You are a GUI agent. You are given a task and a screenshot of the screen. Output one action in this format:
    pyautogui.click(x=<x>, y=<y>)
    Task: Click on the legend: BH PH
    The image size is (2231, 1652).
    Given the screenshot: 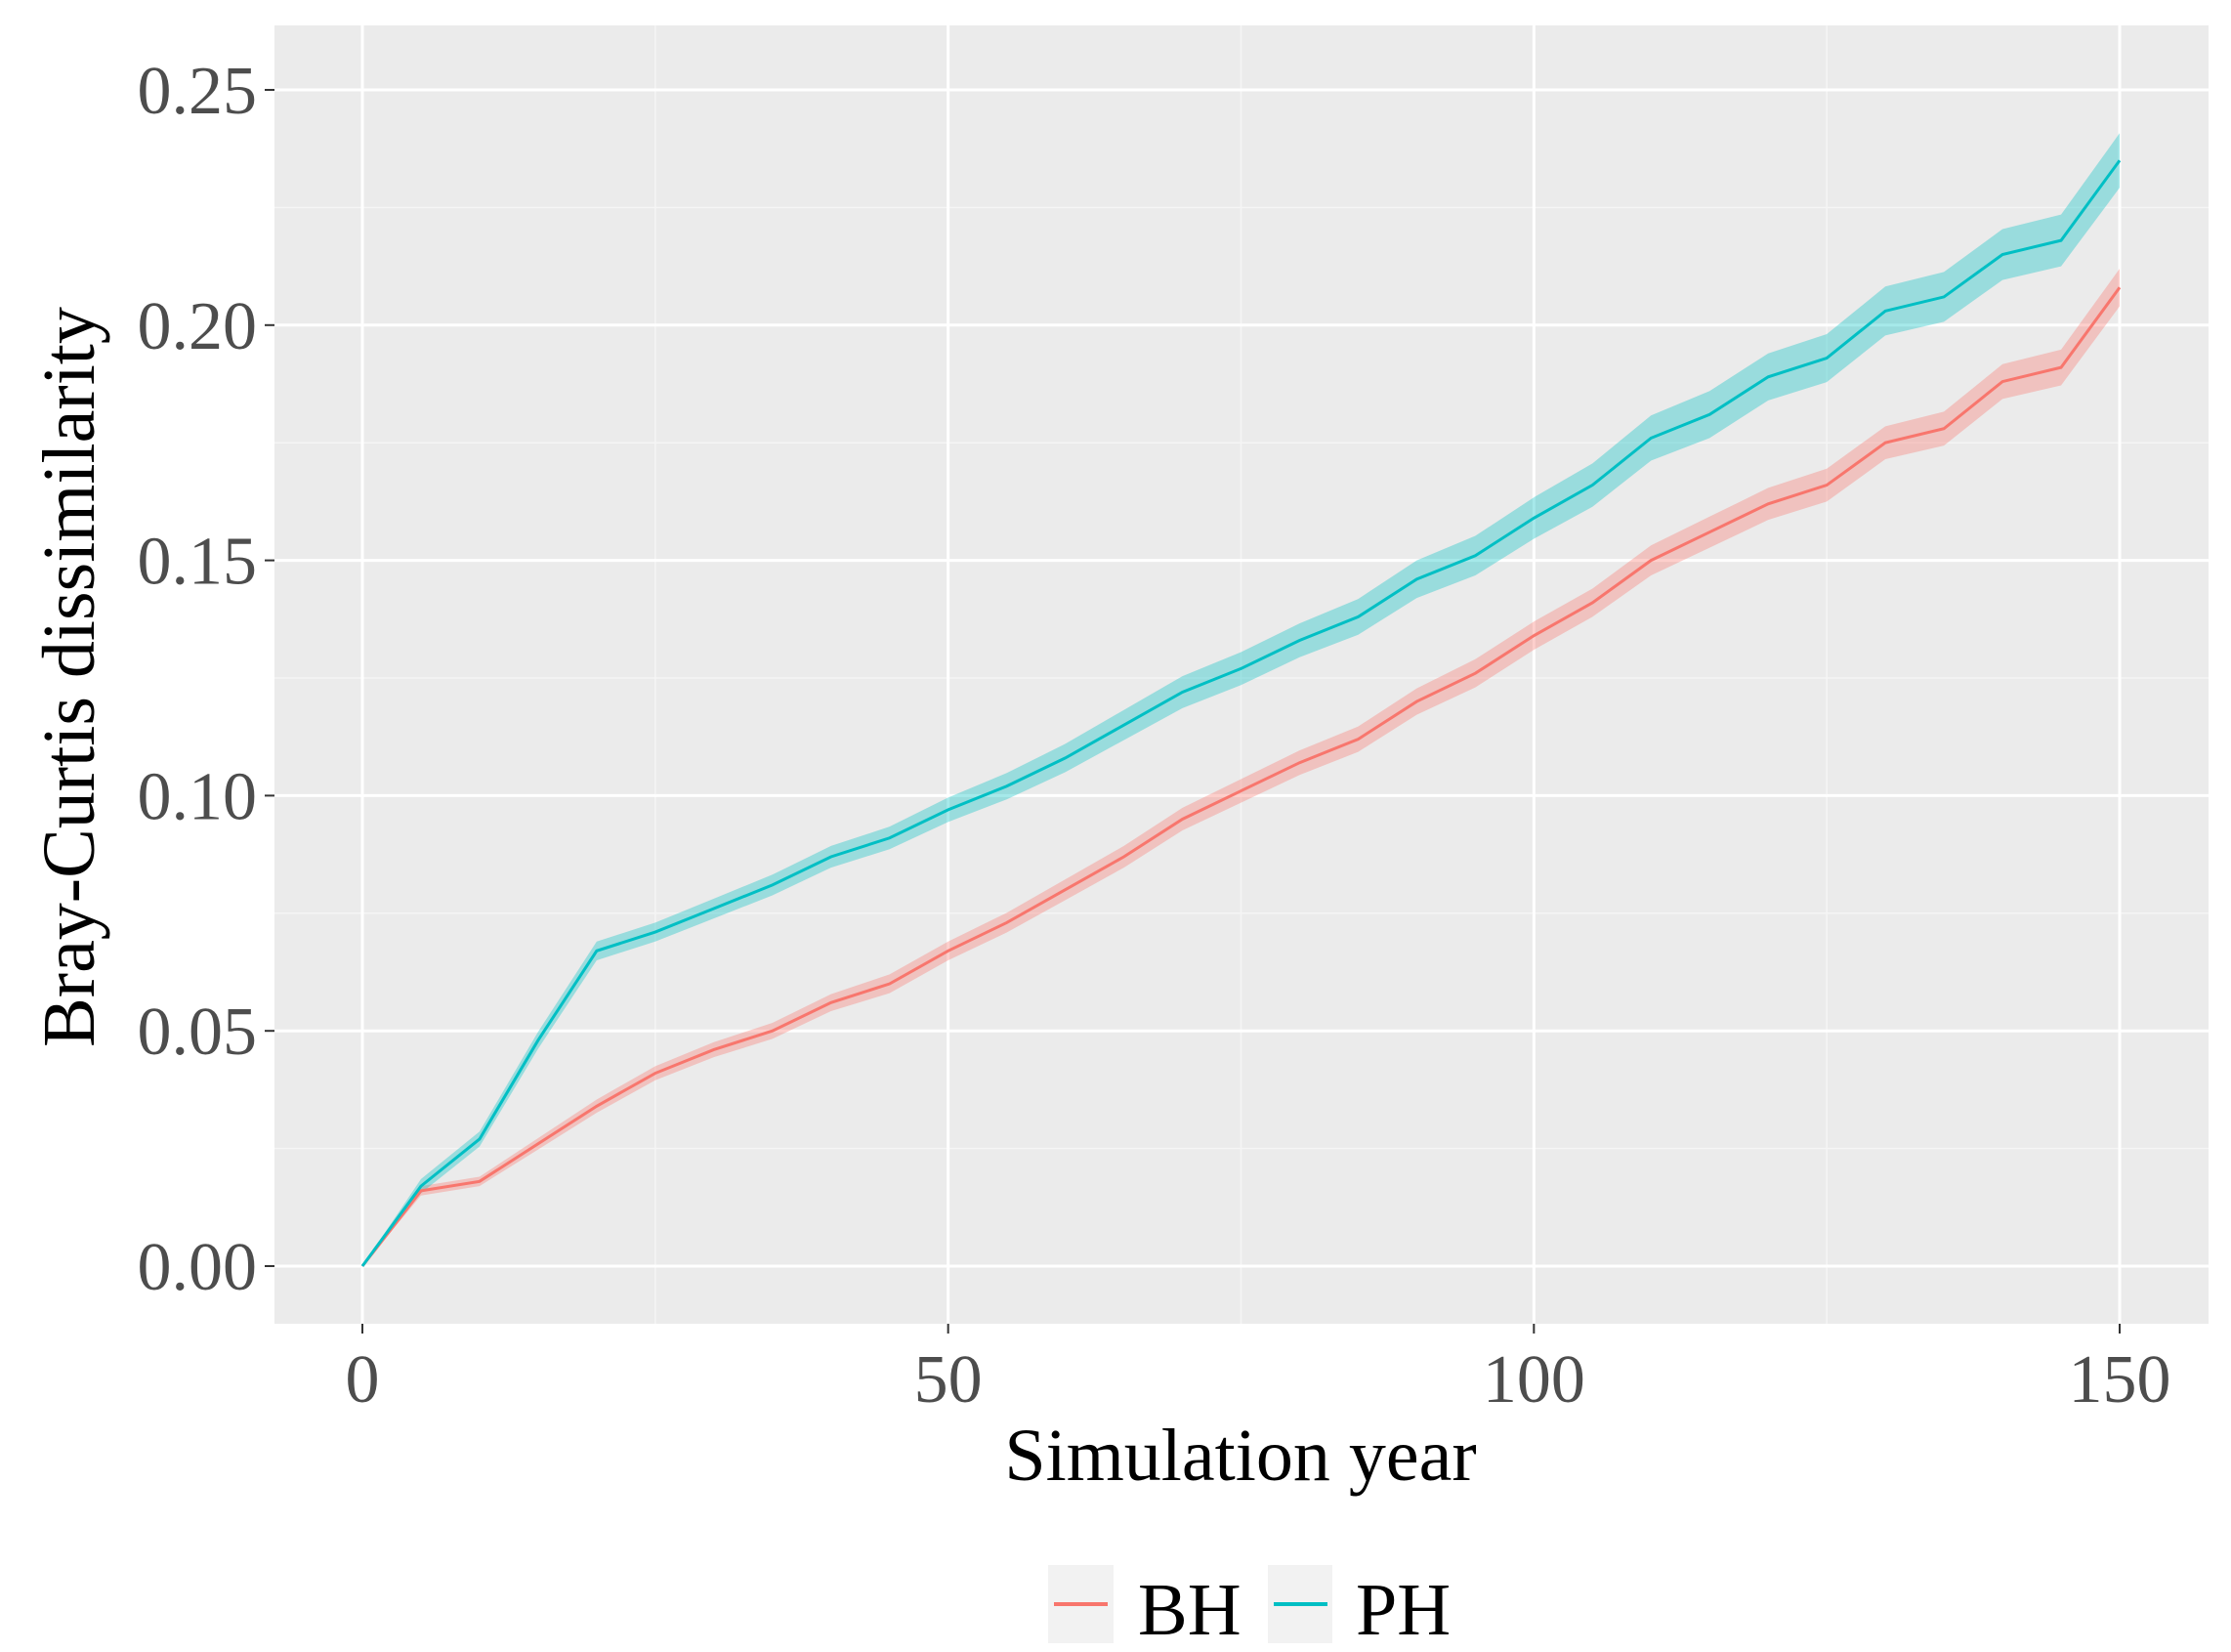 What is the action you would take?
    pyautogui.click(x=1249, y=1608)
    